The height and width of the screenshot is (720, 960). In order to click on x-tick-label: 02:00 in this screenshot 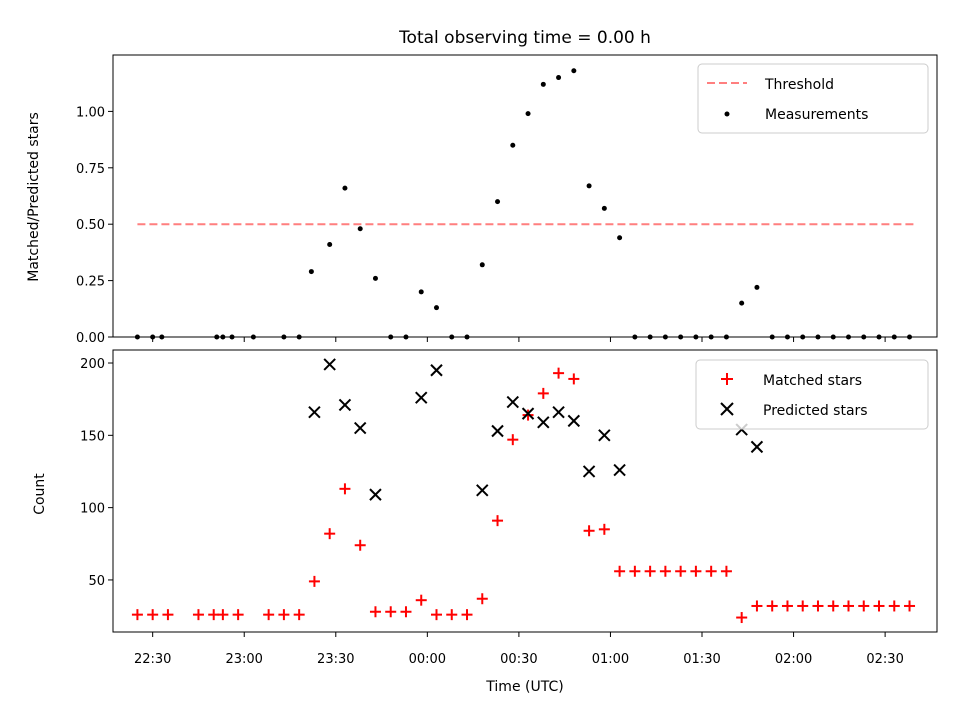, I will do `click(793, 659)`.